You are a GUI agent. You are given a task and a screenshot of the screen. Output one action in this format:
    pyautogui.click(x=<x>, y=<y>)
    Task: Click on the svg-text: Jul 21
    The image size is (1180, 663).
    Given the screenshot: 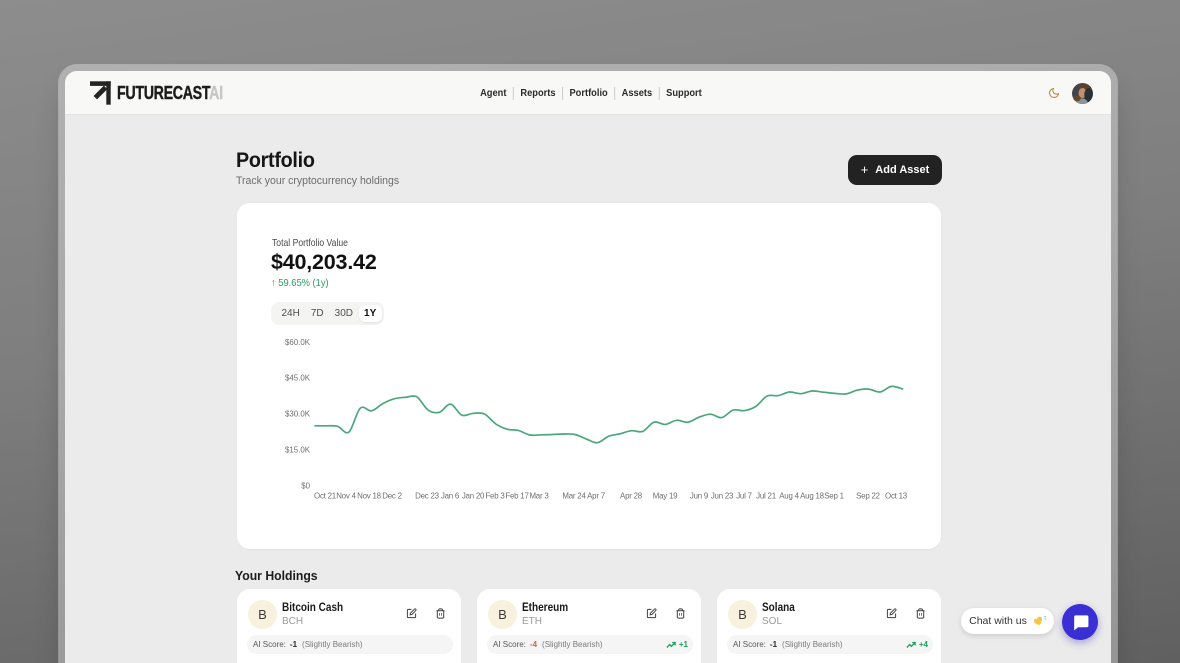 What is the action you would take?
    pyautogui.click(x=766, y=496)
    